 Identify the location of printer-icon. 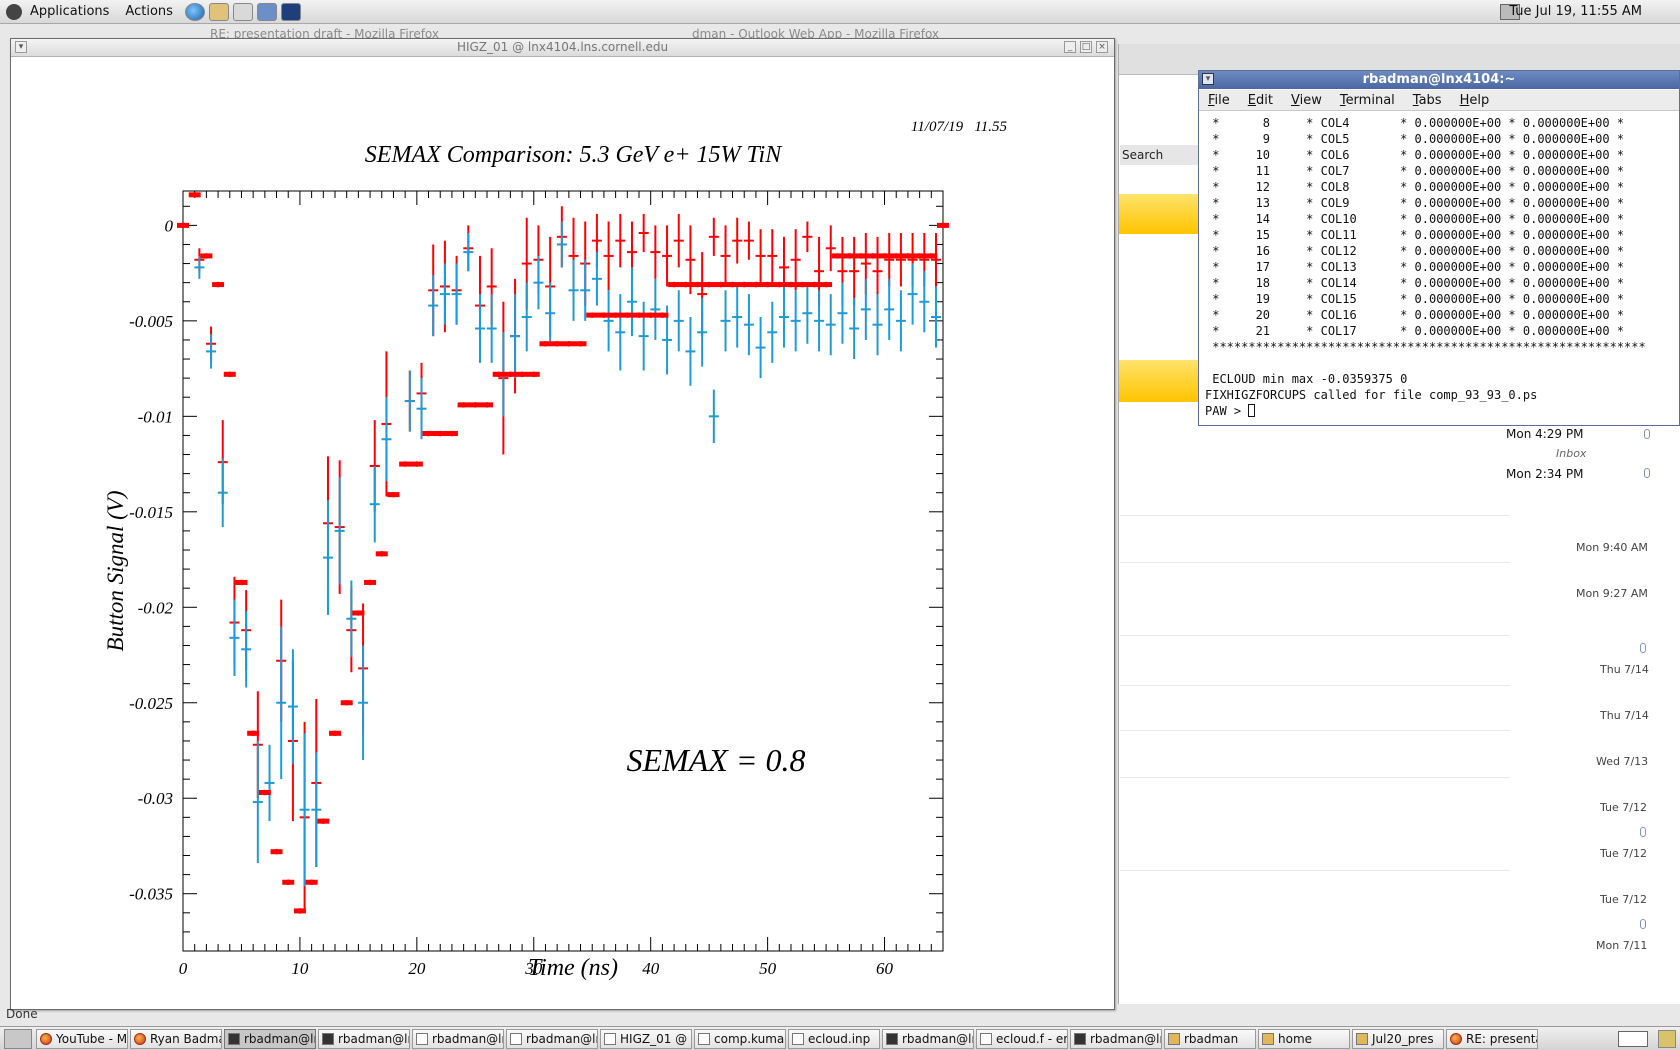
(1510, 12).